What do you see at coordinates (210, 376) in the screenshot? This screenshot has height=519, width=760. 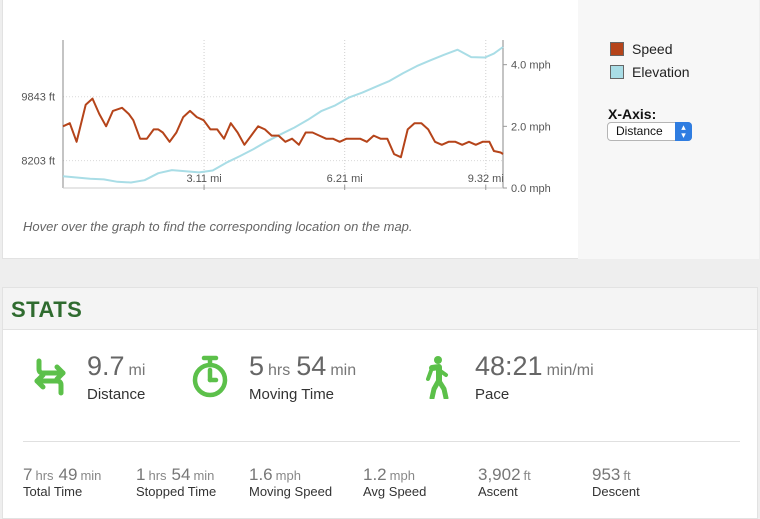 I see `stopwatch-icon` at bounding box center [210, 376].